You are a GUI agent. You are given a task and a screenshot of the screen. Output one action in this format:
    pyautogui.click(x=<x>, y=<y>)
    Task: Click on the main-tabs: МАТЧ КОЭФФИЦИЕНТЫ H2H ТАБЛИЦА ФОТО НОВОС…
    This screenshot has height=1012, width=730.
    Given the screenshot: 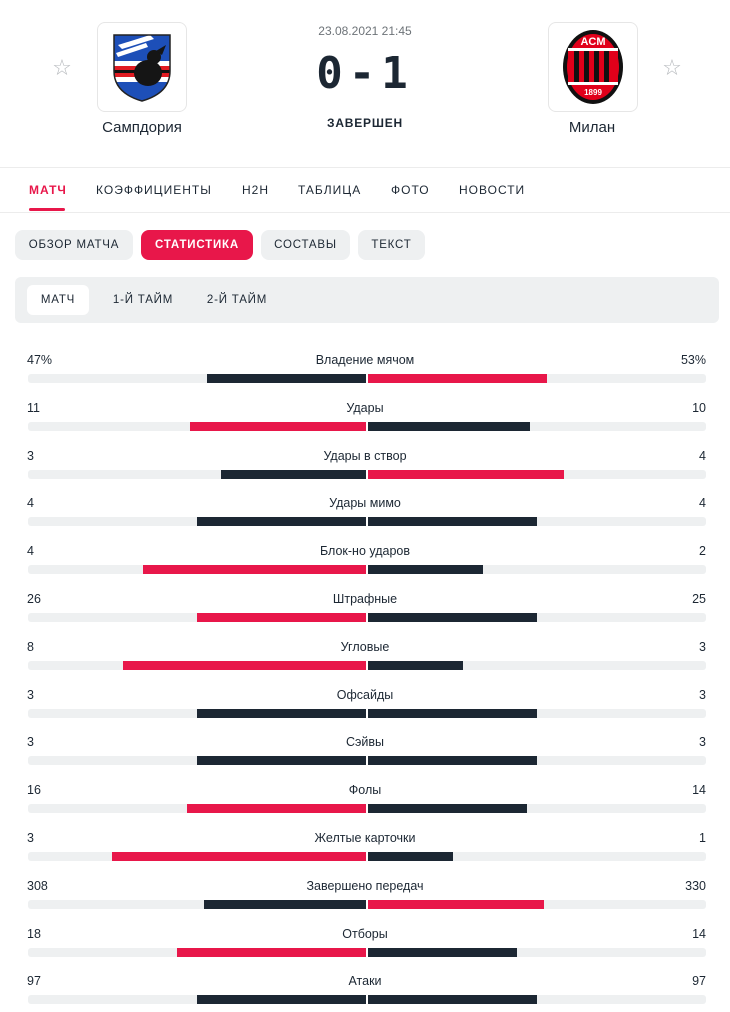 What is the action you would take?
    pyautogui.click(x=365, y=191)
    